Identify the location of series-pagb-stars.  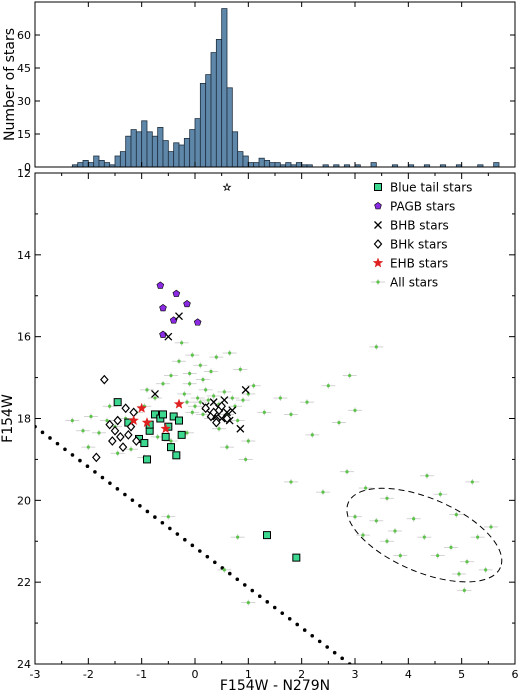
(179, 309).